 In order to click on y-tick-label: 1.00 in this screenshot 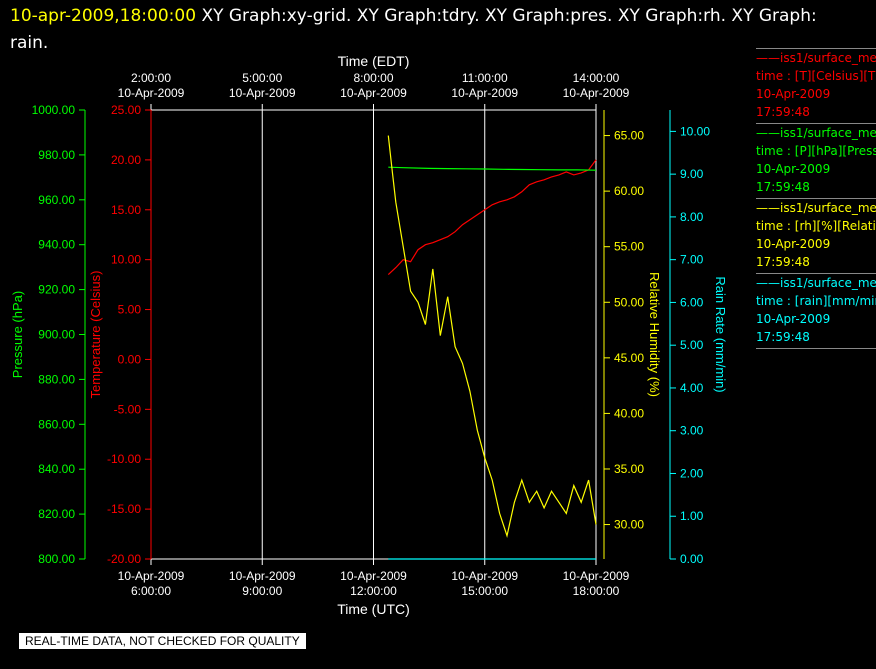, I will do `click(692, 516)`.